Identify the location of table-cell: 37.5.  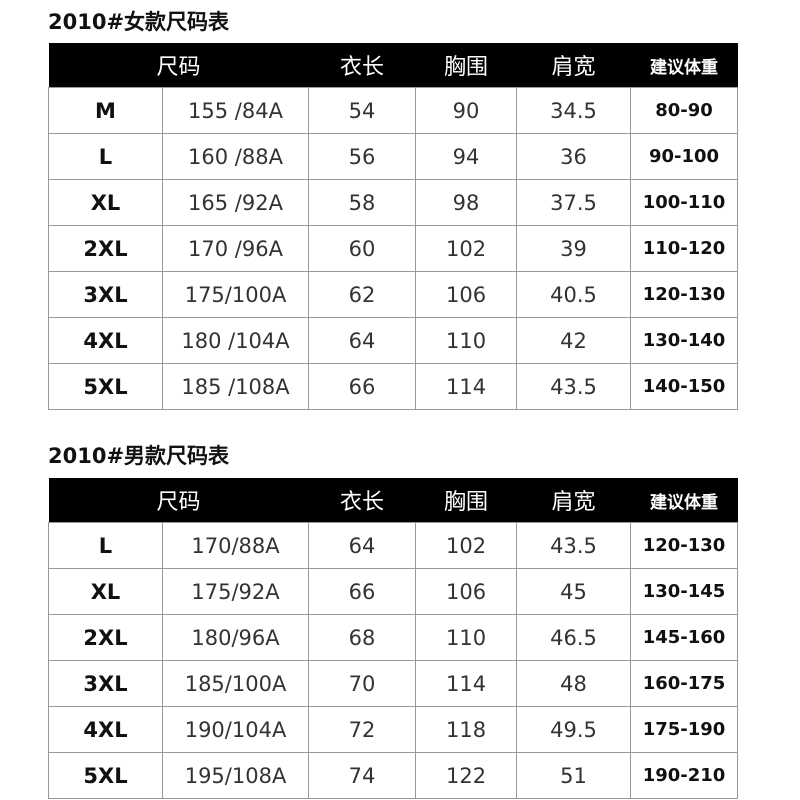
(574, 202).